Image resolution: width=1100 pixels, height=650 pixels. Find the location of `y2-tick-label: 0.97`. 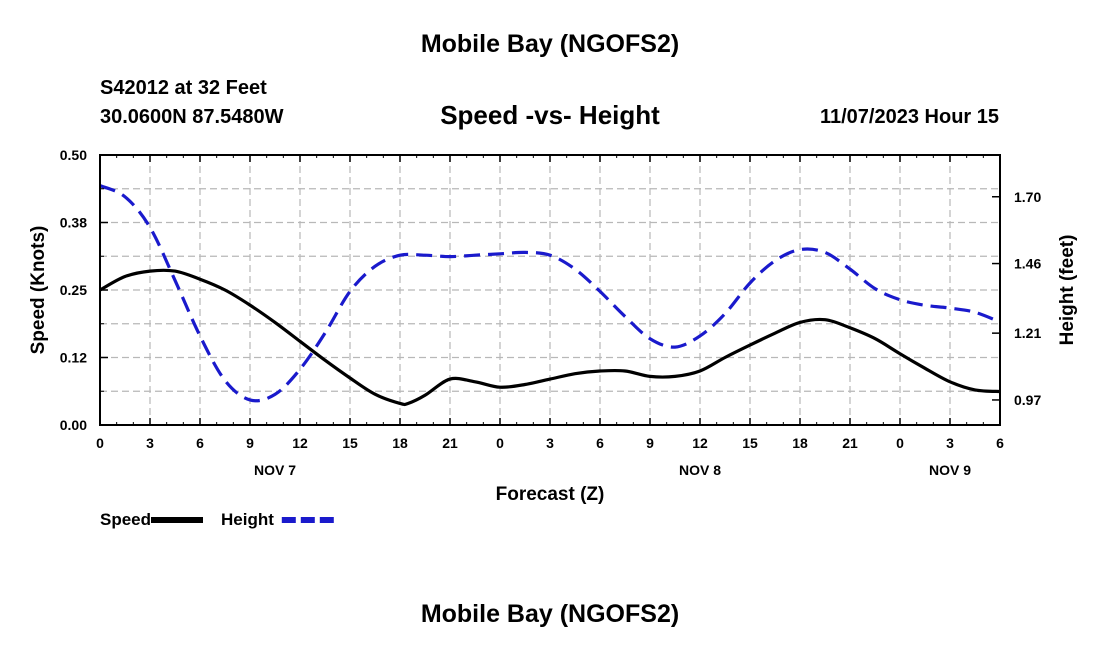

y2-tick-label: 0.97 is located at coordinates (1027, 400).